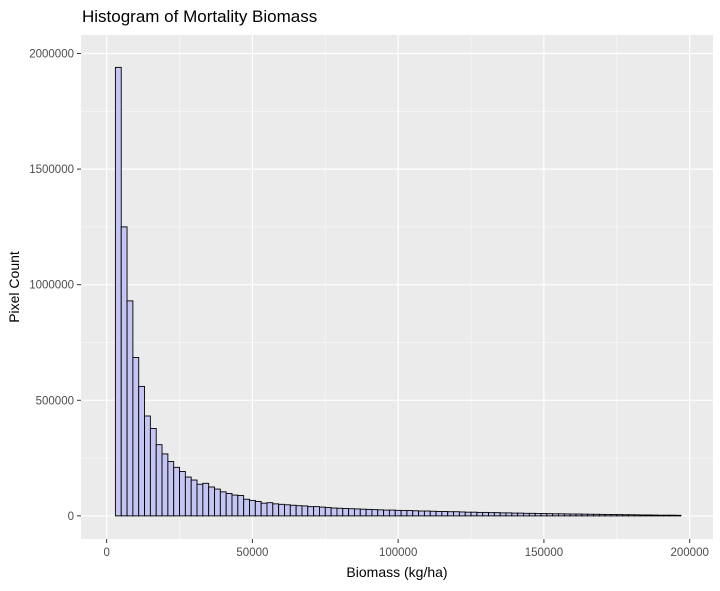  What do you see at coordinates (106, 553) in the screenshot?
I see `x-tick-label: 0` at bounding box center [106, 553].